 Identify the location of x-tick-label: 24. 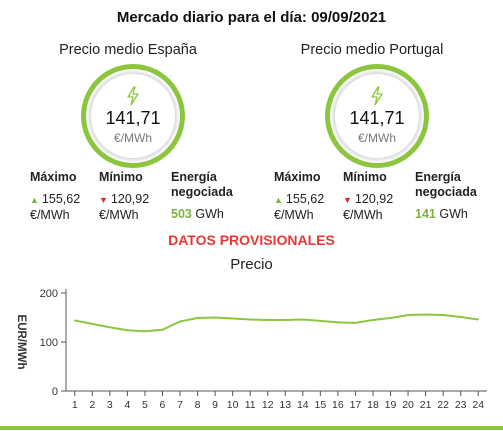
(478, 405).